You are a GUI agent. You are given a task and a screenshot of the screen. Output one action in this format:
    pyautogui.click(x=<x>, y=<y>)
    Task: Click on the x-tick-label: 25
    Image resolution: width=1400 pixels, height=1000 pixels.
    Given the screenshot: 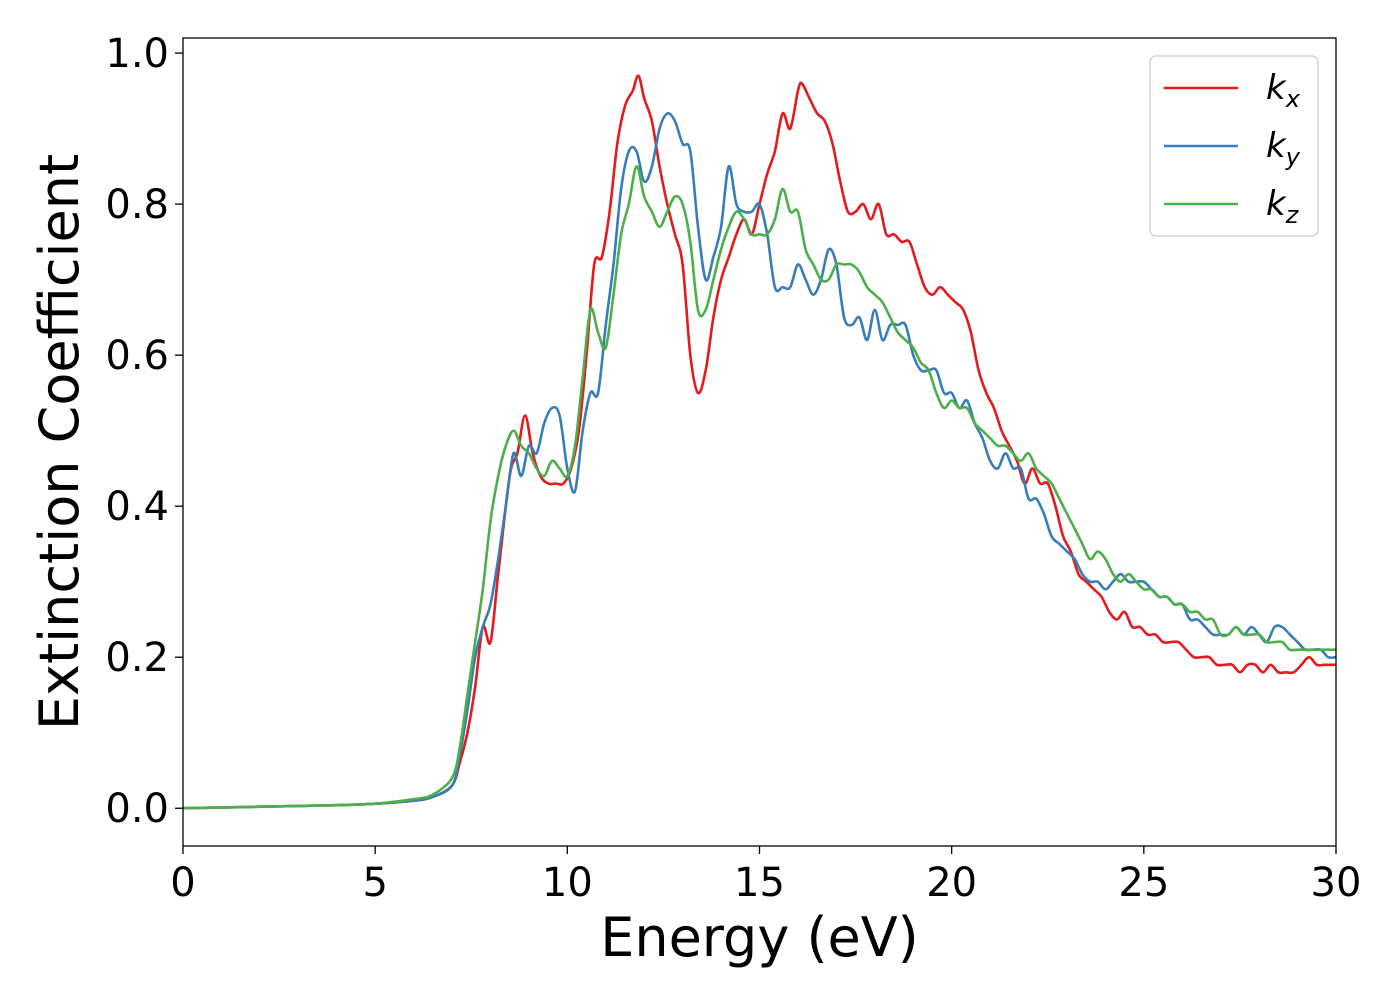 What is the action you would take?
    pyautogui.click(x=1143, y=883)
    